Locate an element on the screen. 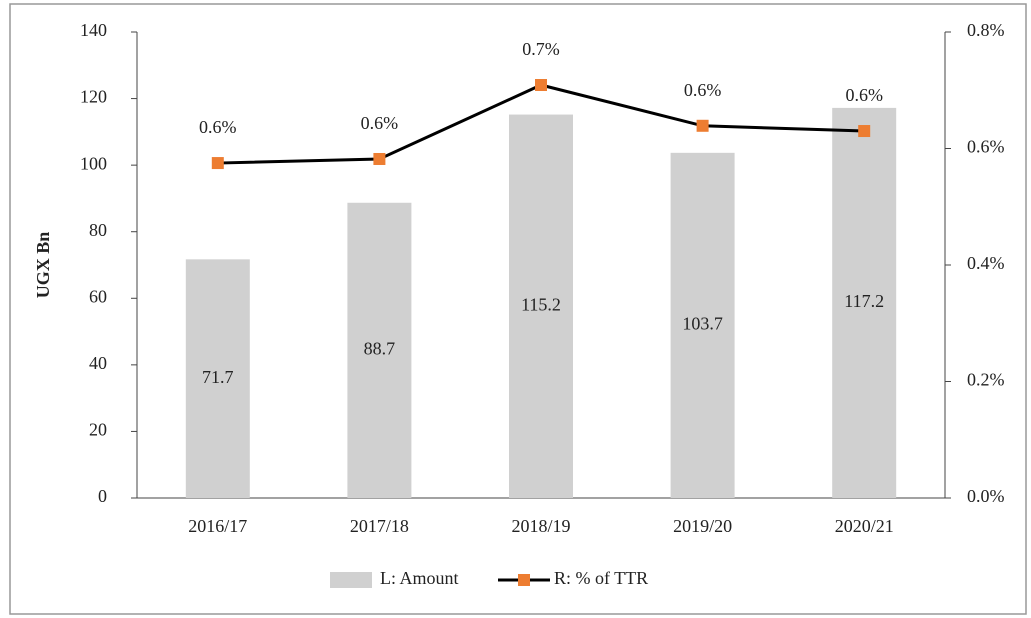 The width and height of the screenshot is (1031, 618). y-tick-label: 40 is located at coordinates (98, 363).